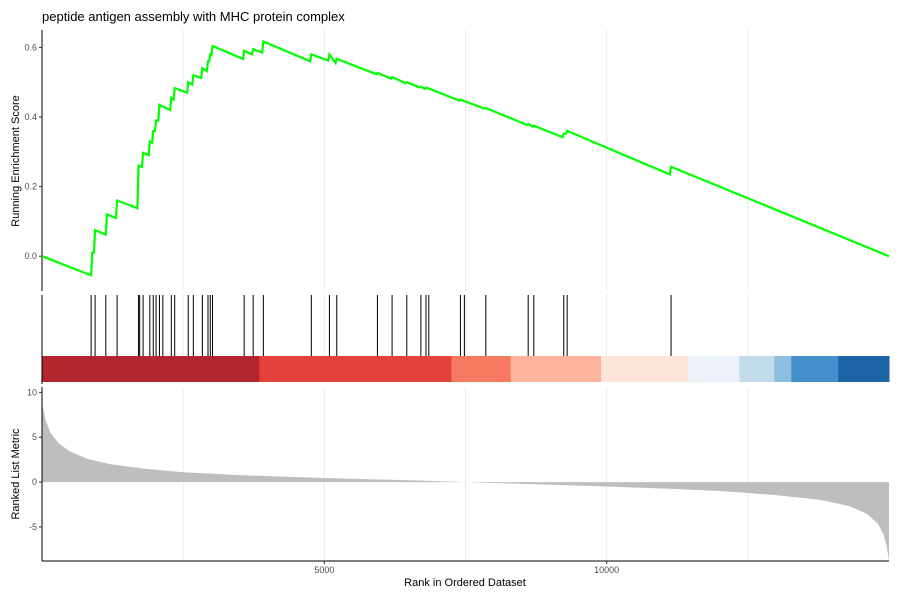 The height and width of the screenshot is (605, 900). What do you see at coordinates (30, 117) in the screenshot?
I see `y-tick-label: 0.4` at bounding box center [30, 117].